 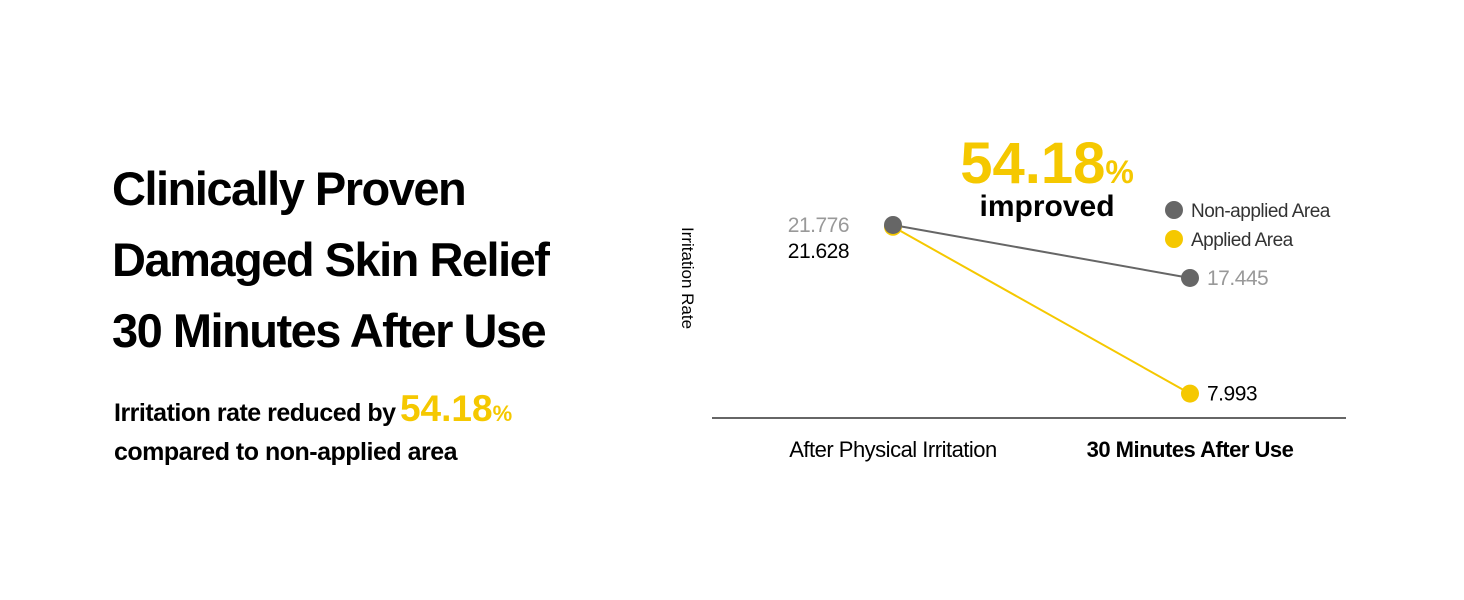 I want to click on headline-line: Clinically Proven, so click(x=288, y=188).